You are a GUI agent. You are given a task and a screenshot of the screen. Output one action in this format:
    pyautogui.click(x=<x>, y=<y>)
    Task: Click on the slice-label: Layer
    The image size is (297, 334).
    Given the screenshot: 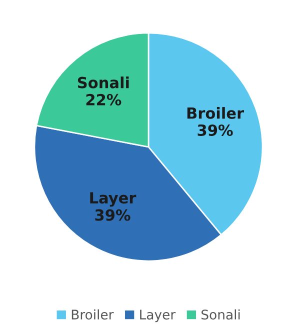 What is the action you would take?
    pyautogui.click(x=113, y=199)
    